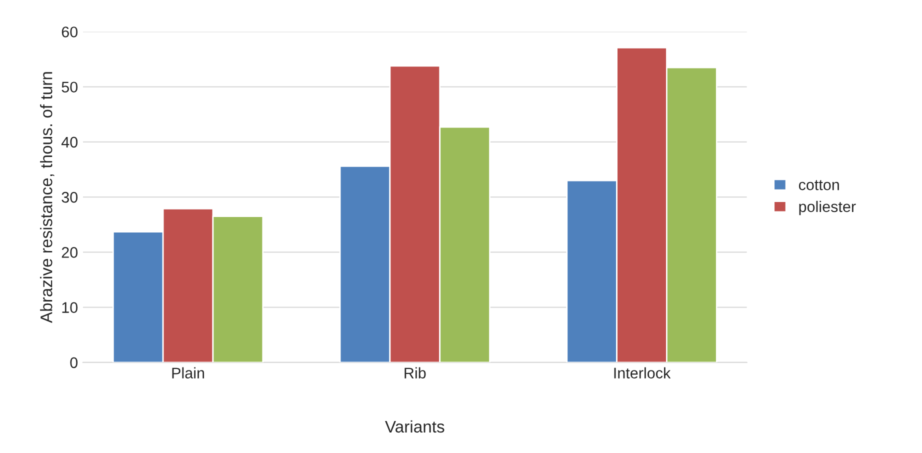 Image resolution: width=922 pixels, height=453 pixels. Describe the element at coordinates (414, 426) in the screenshot. I see `x-axis-title: Variants` at that location.